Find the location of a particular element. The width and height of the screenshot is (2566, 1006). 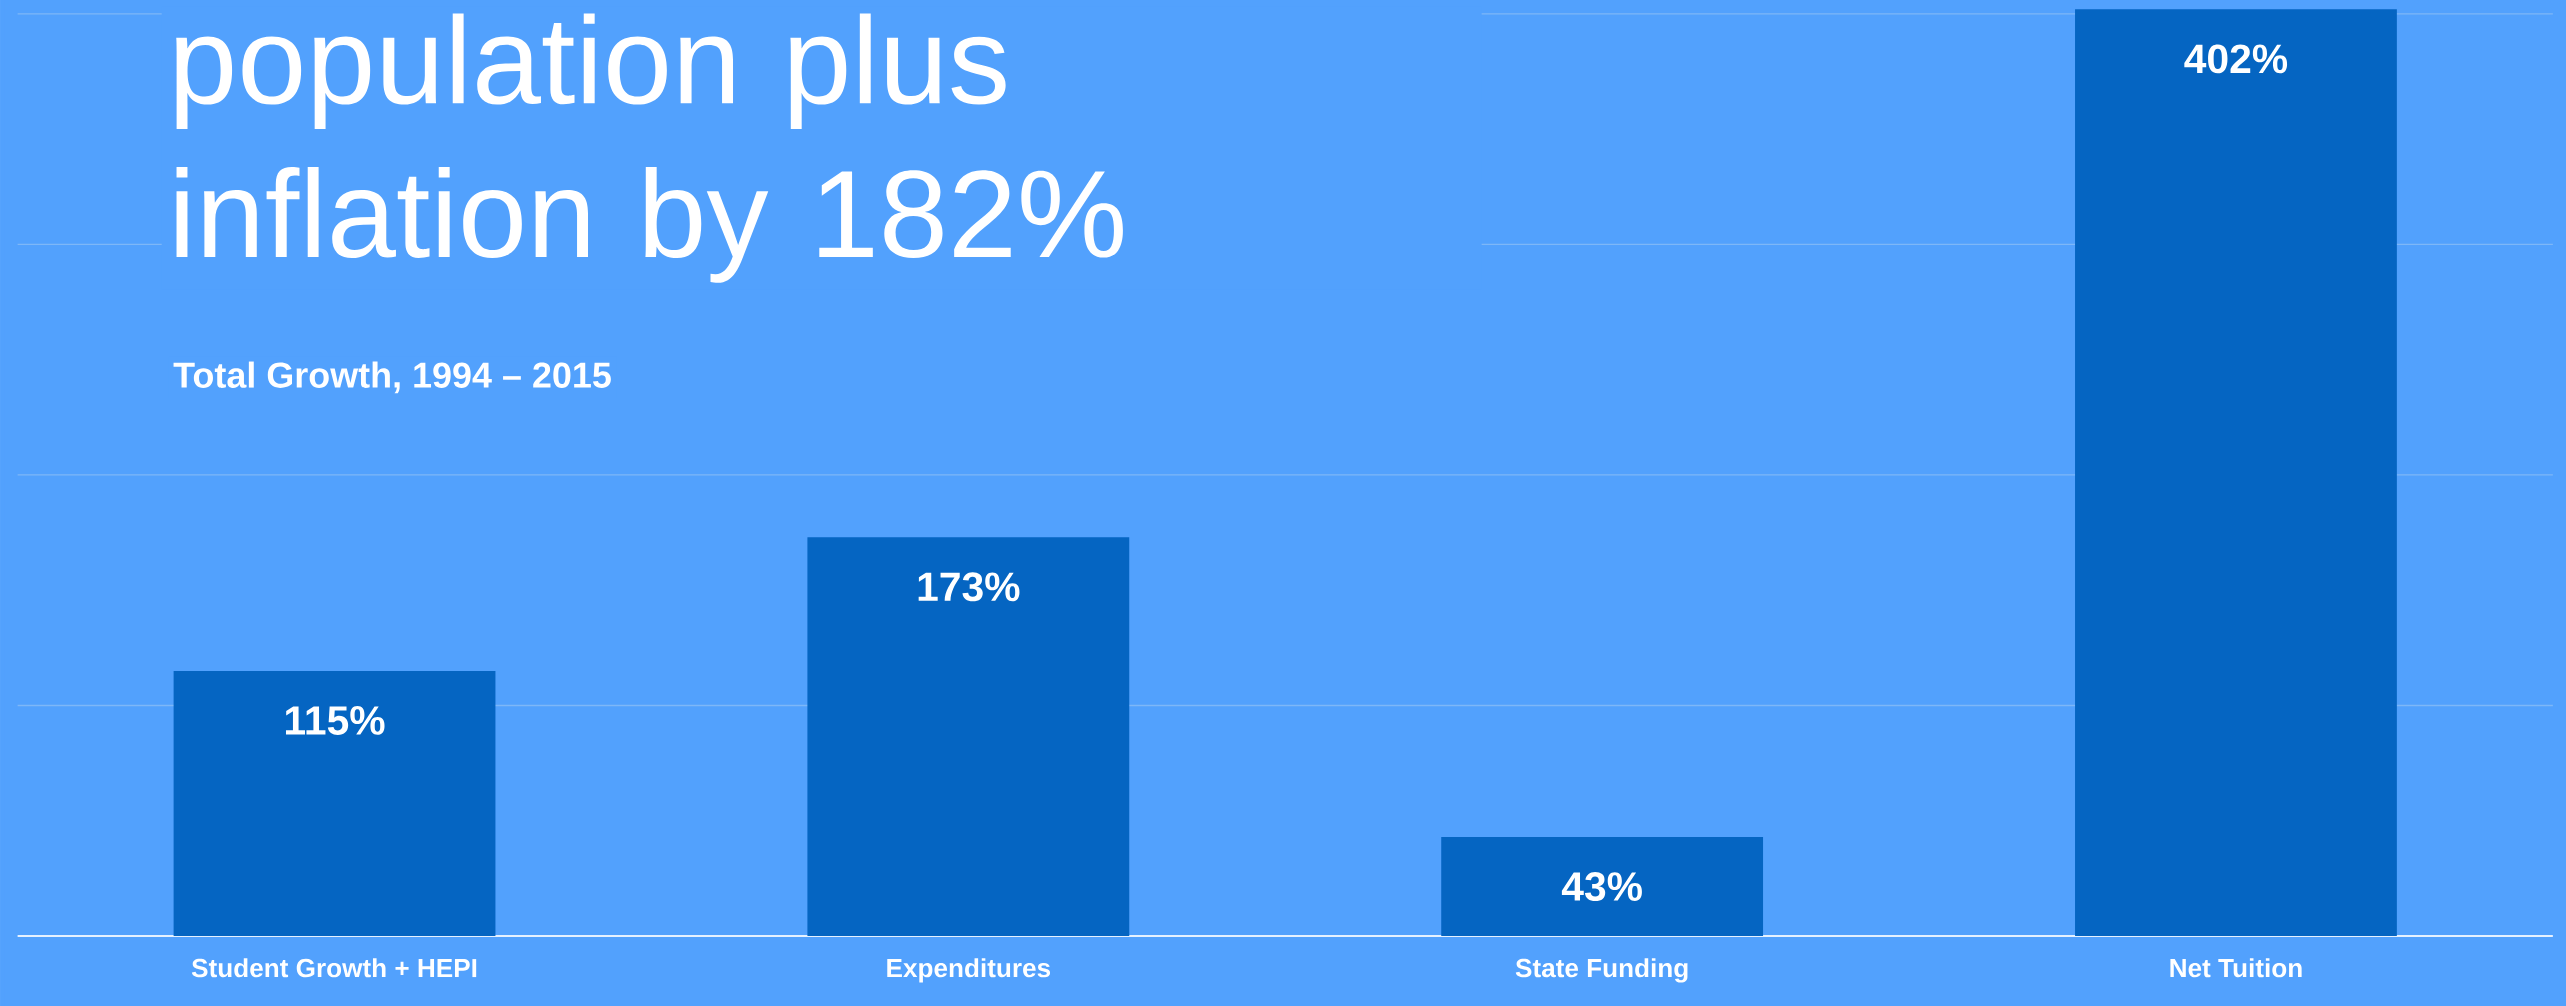

x-tick-label: State Funding is located at coordinates (1601, 970).